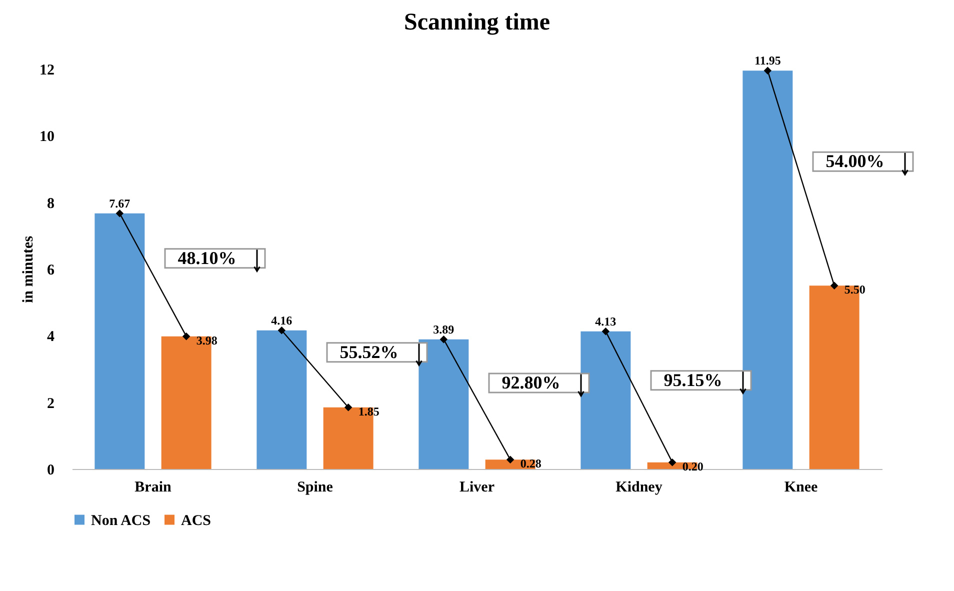  Describe the element at coordinates (767, 61) in the screenshot. I see `data-label: 11.95` at that location.